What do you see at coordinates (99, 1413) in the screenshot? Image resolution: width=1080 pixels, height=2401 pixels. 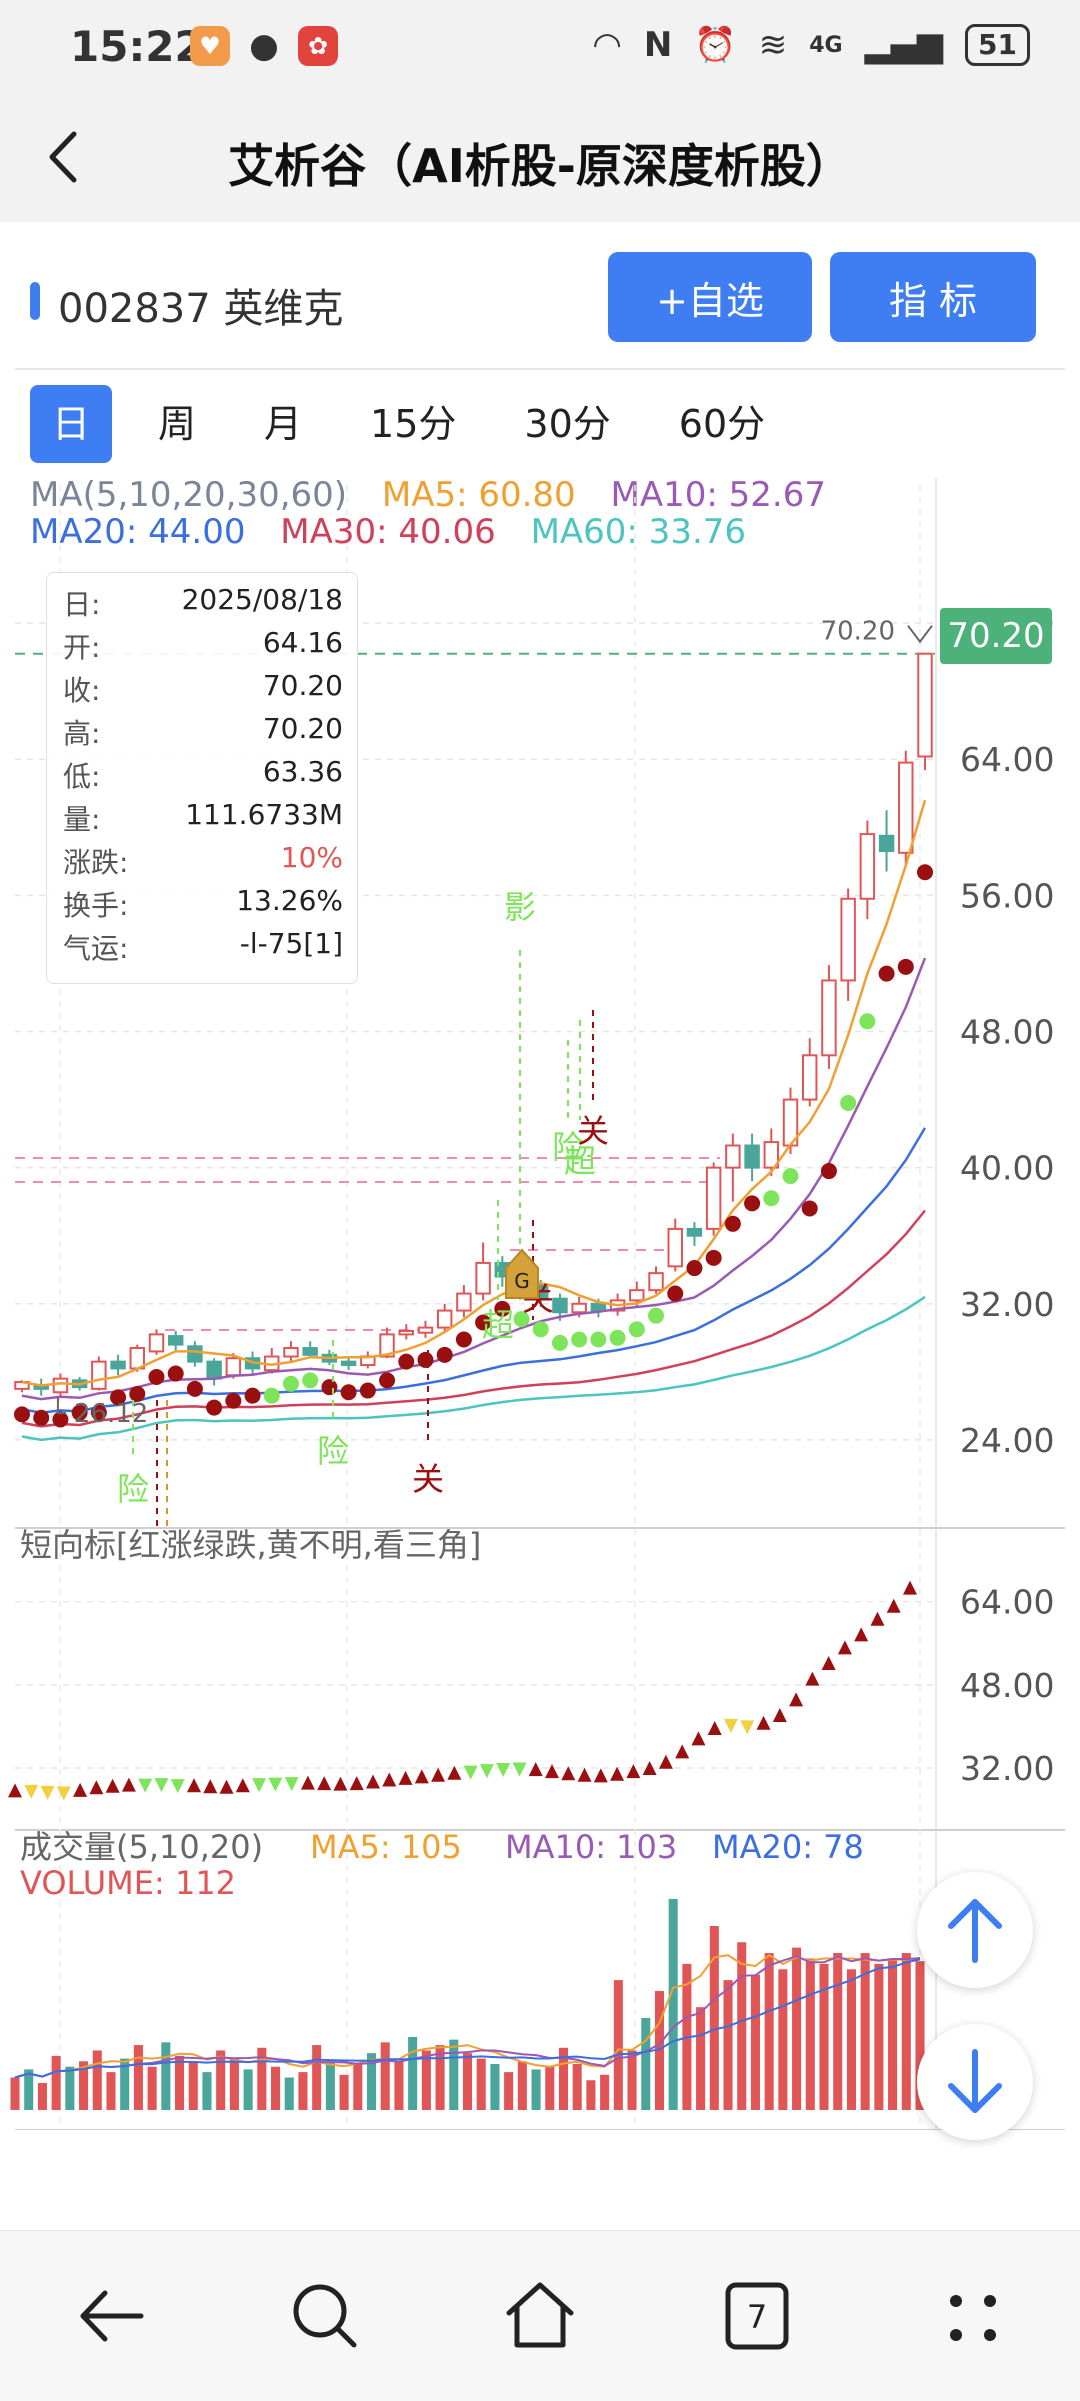 I see `low-price-label: └ 26.12` at bounding box center [99, 1413].